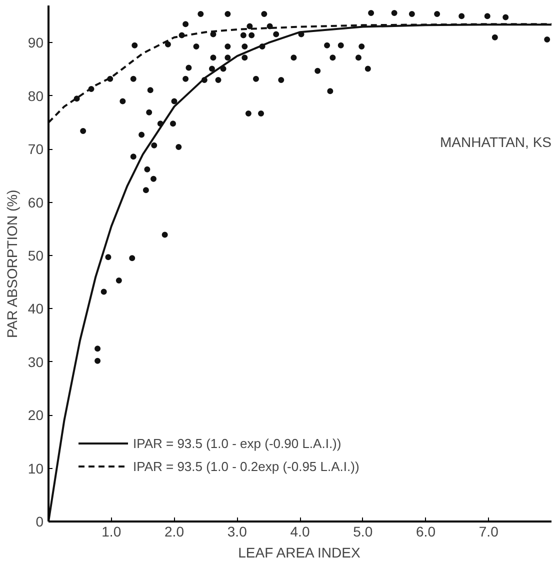  I want to click on y-tick-label: 80, so click(36, 96).